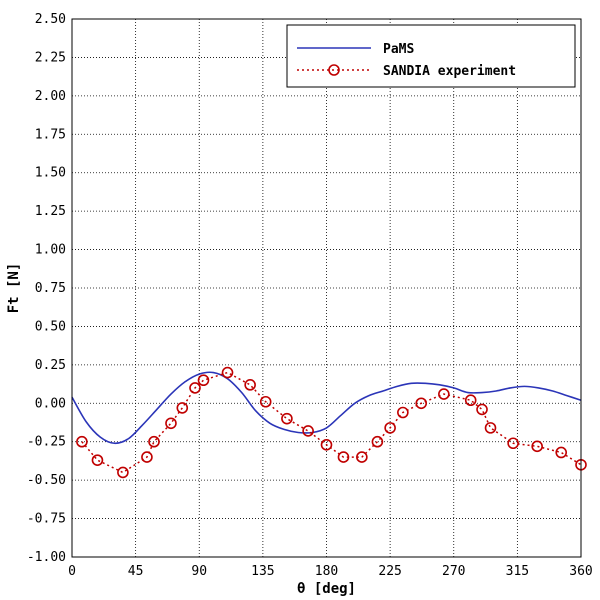 Image resolution: width=600 pixels, height=600 pixels. I want to click on y-tick-label: 0.25, so click(50, 365).